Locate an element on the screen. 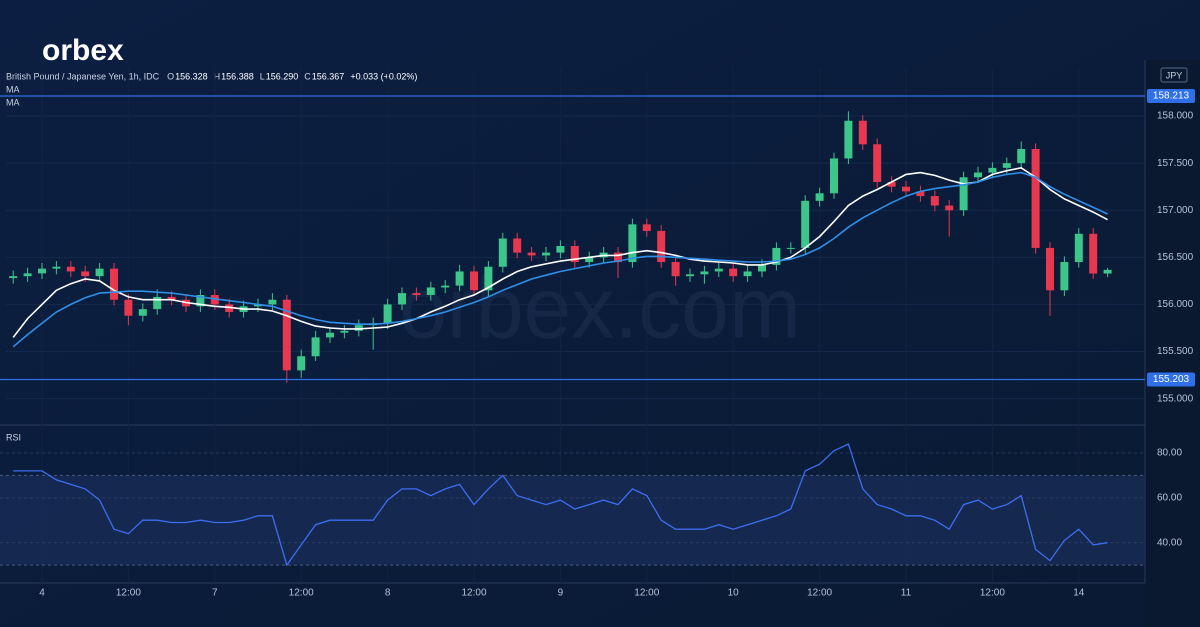  x-tick-label: 7 is located at coordinates (215, 593).